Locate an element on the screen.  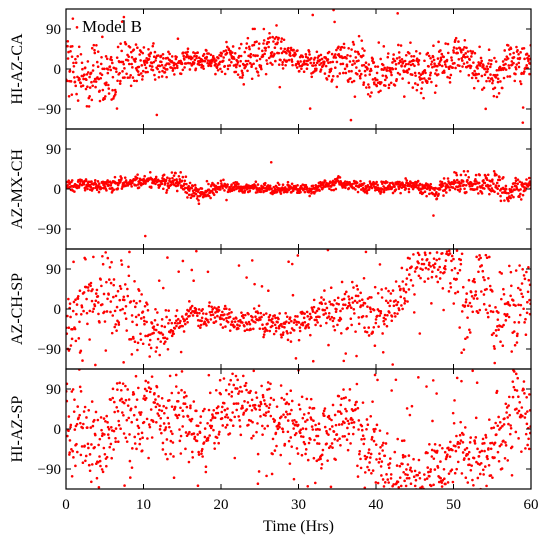
y-tick-label: −90 is located at coordinates (49, 470).